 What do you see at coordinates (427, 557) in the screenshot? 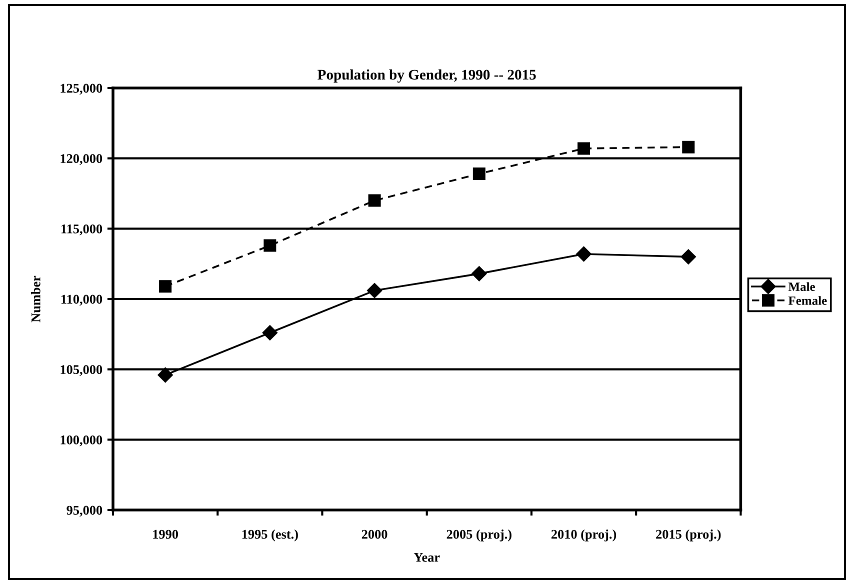
I see `x-axis-title: Year` at bounding box center [427, 557].